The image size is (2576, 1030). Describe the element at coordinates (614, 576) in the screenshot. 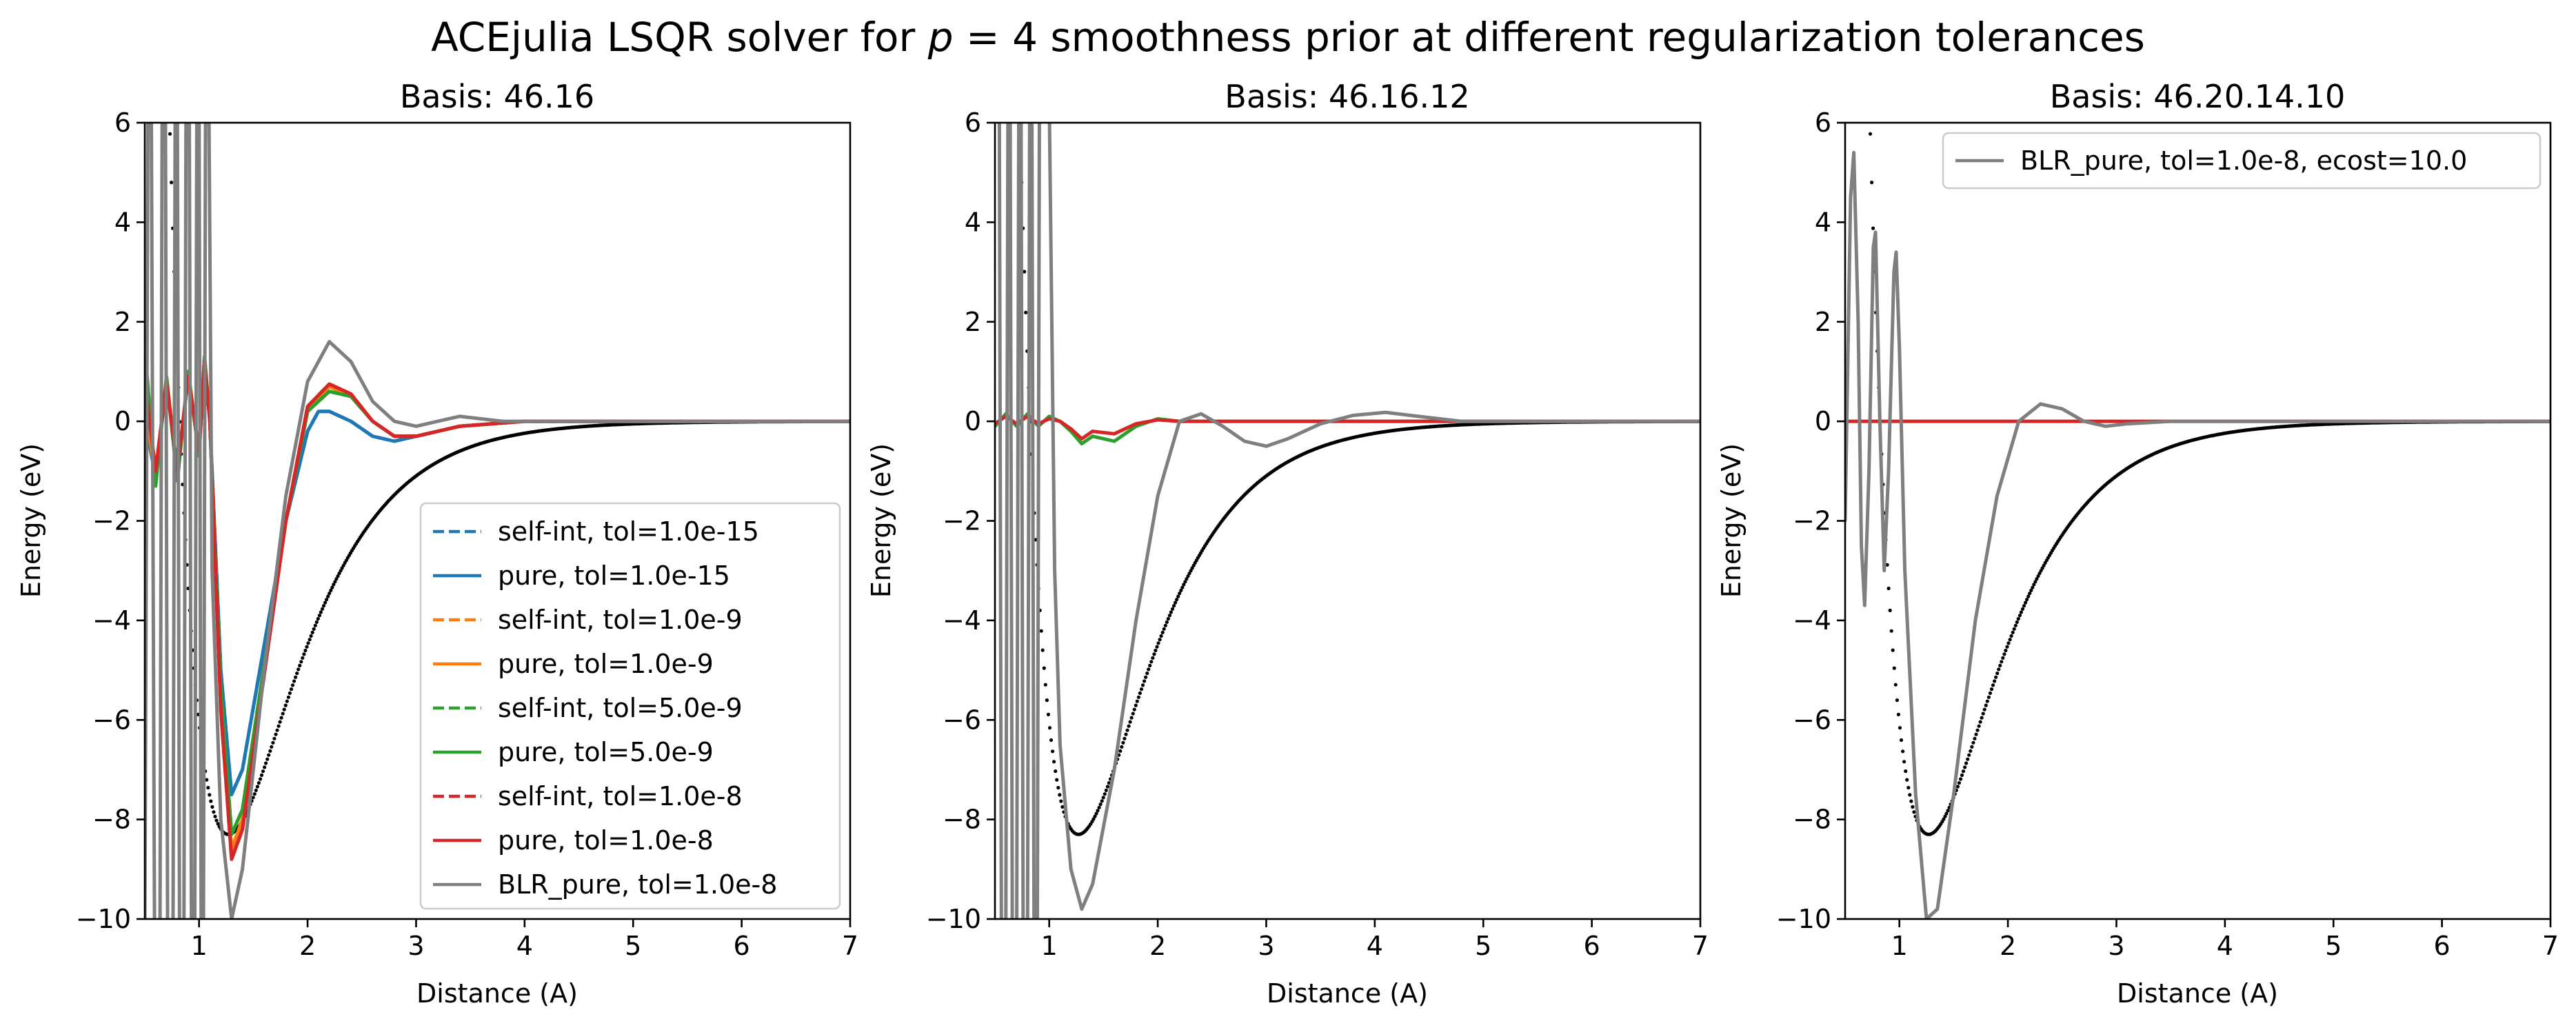

I see `legend-label-pure-1e-15: pure, tol=1.0e-15` at that location.